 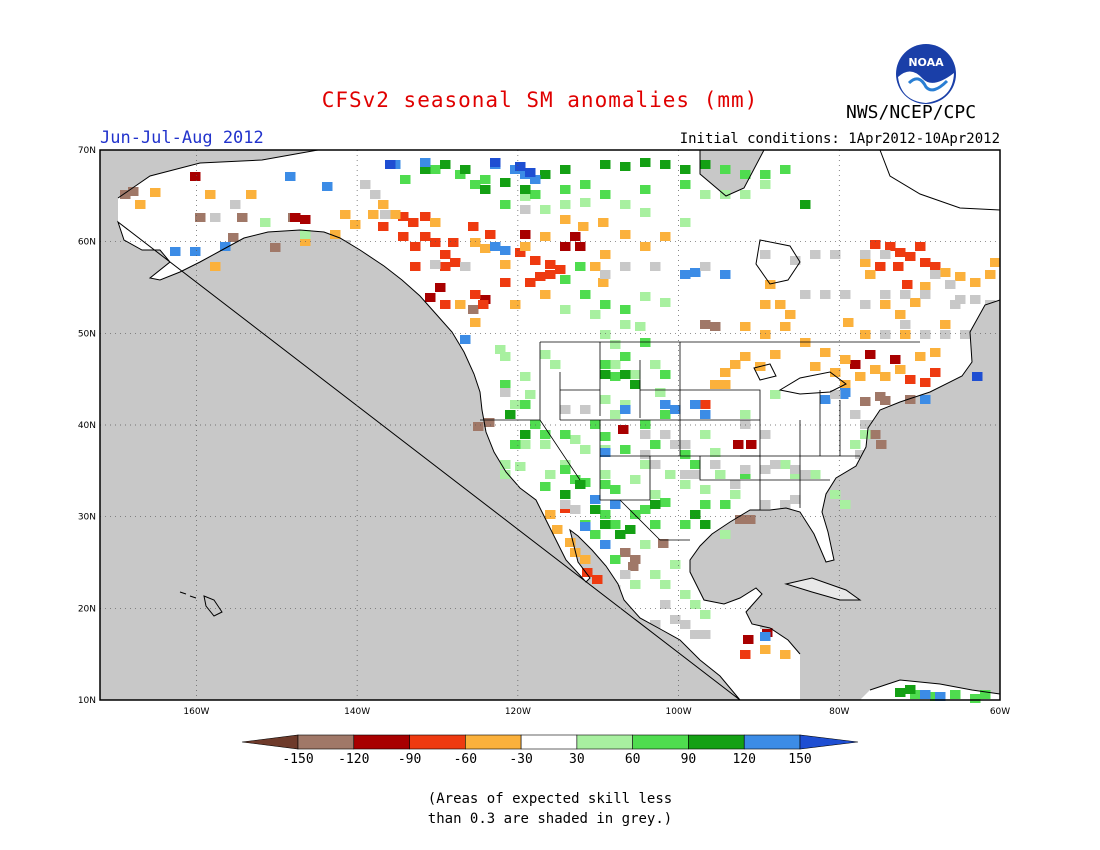 What do you see at coordinates (518, 712) in the screenshot?
I see `lon-label: 120W` at bounding box center [518, 712].